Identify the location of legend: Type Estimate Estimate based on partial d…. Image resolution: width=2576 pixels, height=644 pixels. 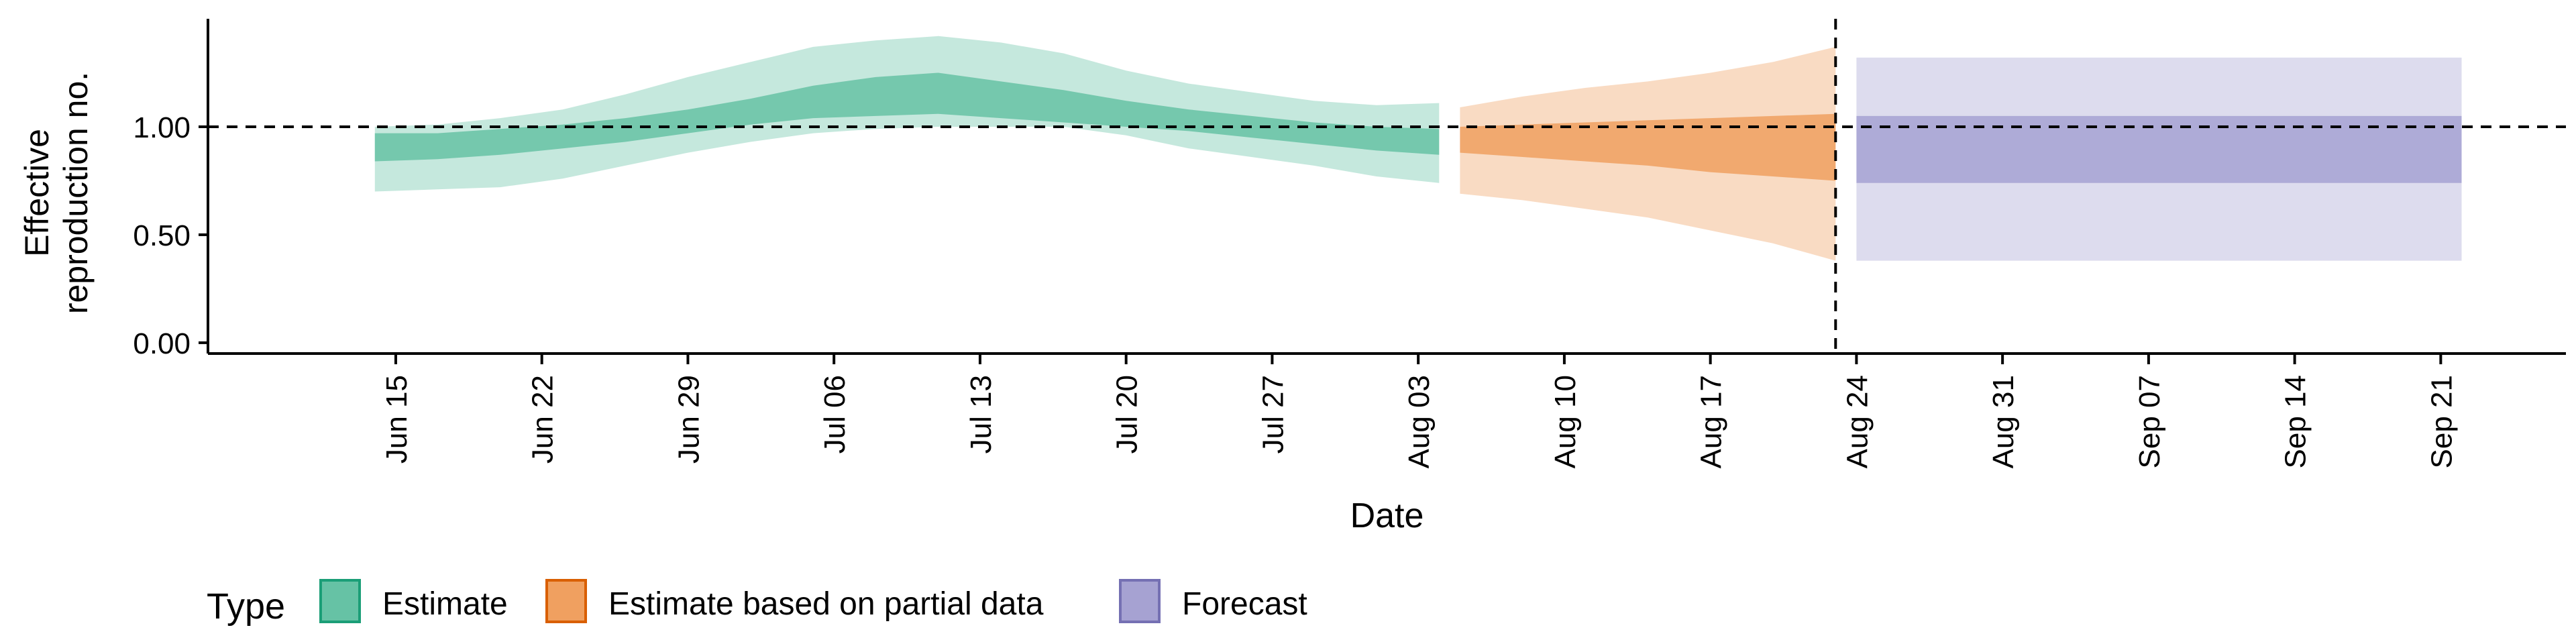
(757, 603).